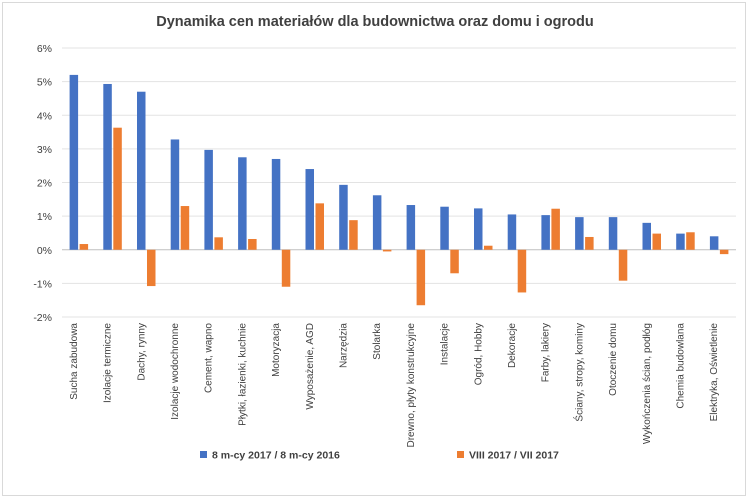 The height and width of the screenshot is (500, 750). What do you see at coordinates (546, 352) in the screenshot?
I see `category-label: Farby, lakiery` at bounding box center [546, 352].